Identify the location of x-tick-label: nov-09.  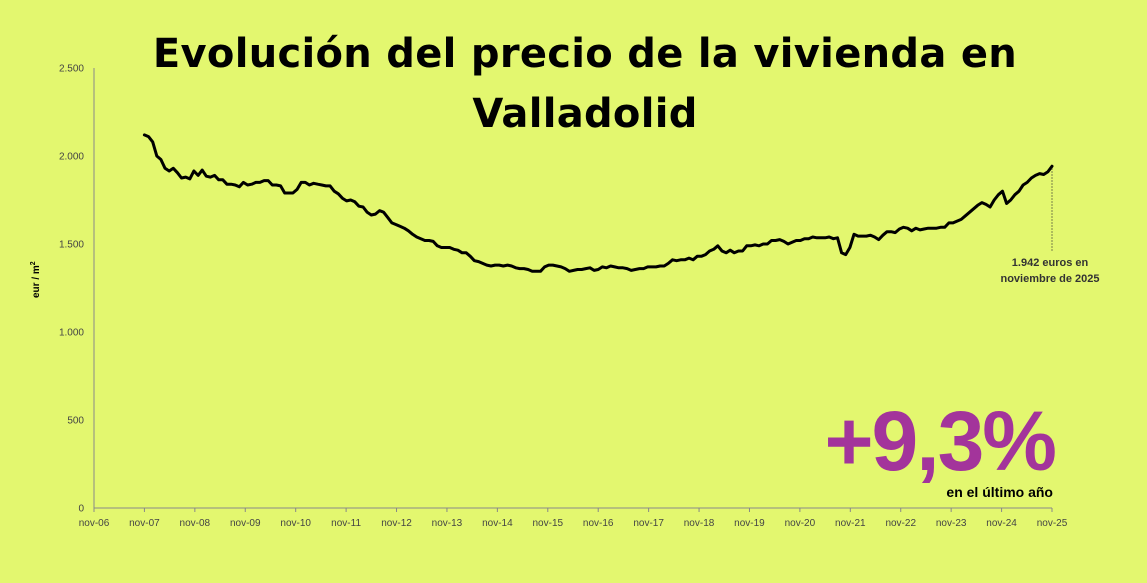
(245, 523).